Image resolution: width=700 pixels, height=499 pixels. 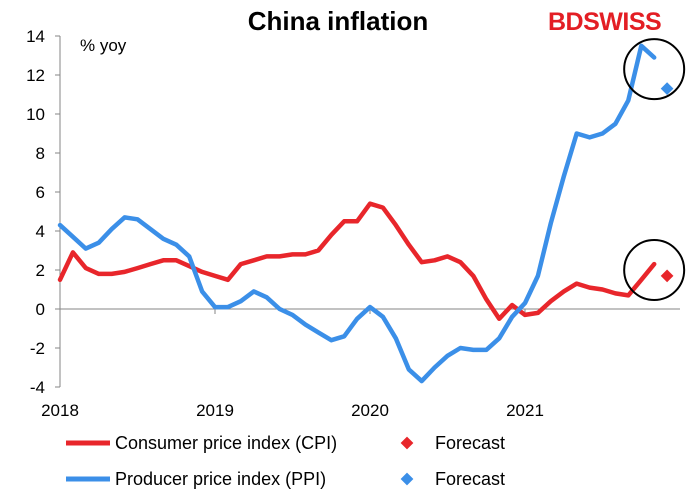 I want to click on cpi-highlight-circle, so click(x=654, y=270).